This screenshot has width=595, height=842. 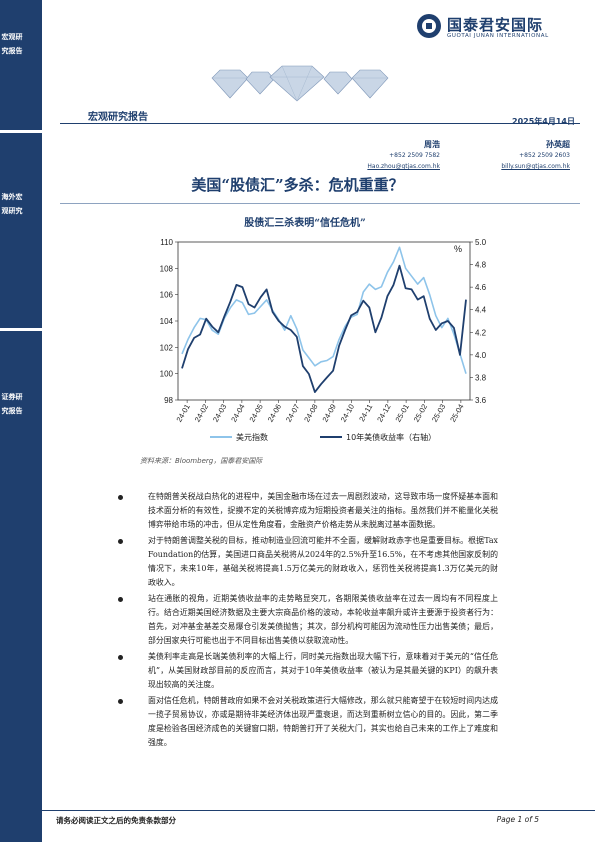 I want to click on y-right-tick-label: 5.0, so click(x=481, y=242).